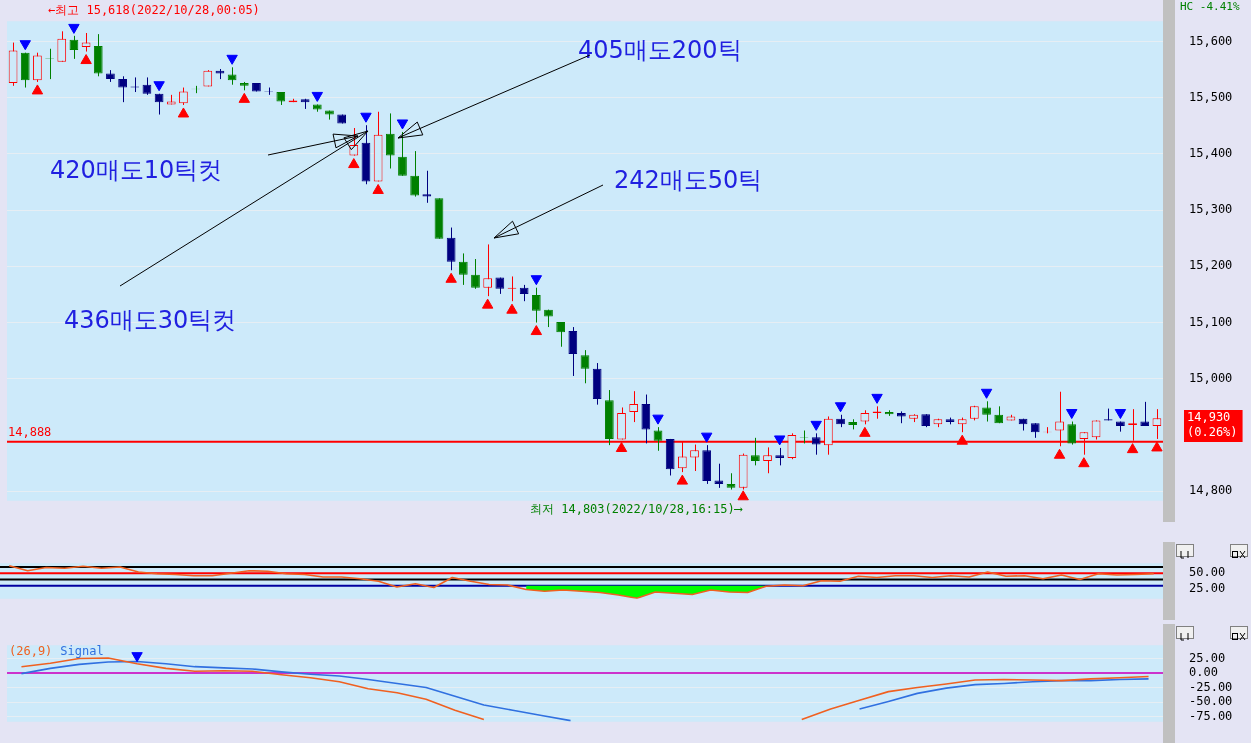  I want to click on annotation: 436매도30틱컷, so click(150, 320).